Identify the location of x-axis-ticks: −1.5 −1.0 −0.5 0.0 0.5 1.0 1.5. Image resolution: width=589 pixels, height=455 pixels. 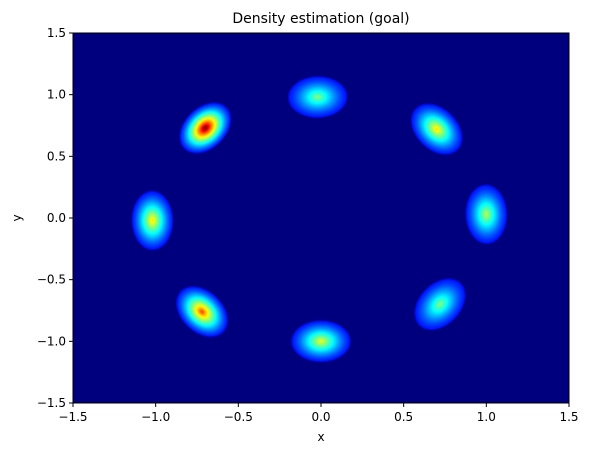
(318, 413).